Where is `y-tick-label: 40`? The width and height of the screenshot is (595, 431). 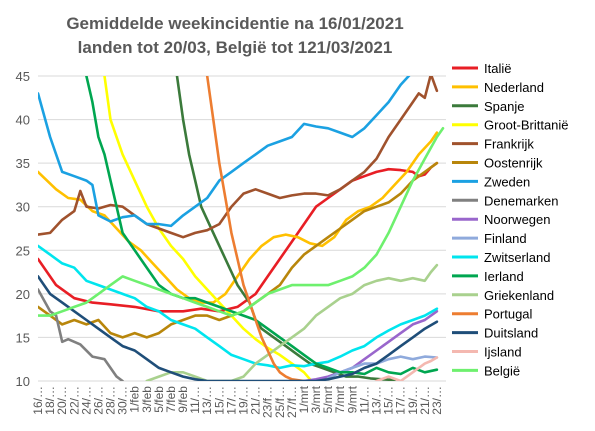
y-tick-label: 40 is located at coordinates (23, 120).